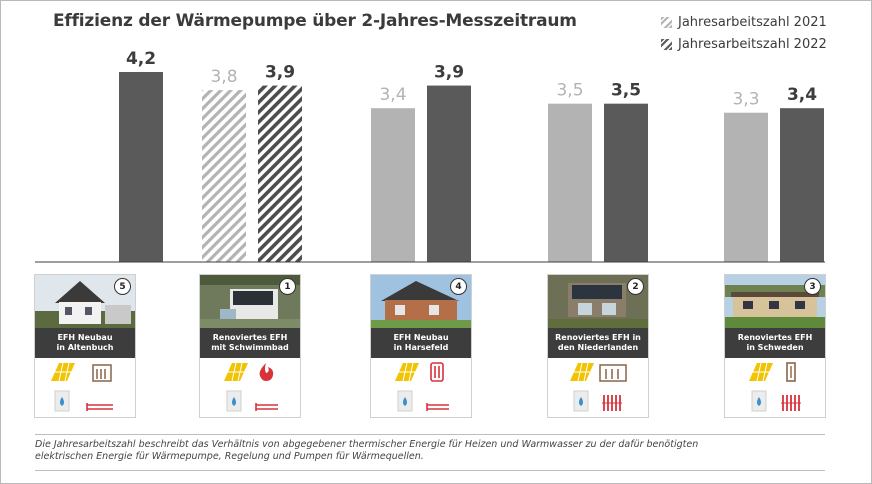 This screenshot has height=484, width=872. I want to click on rank-badge: 1, so click(287, 286).